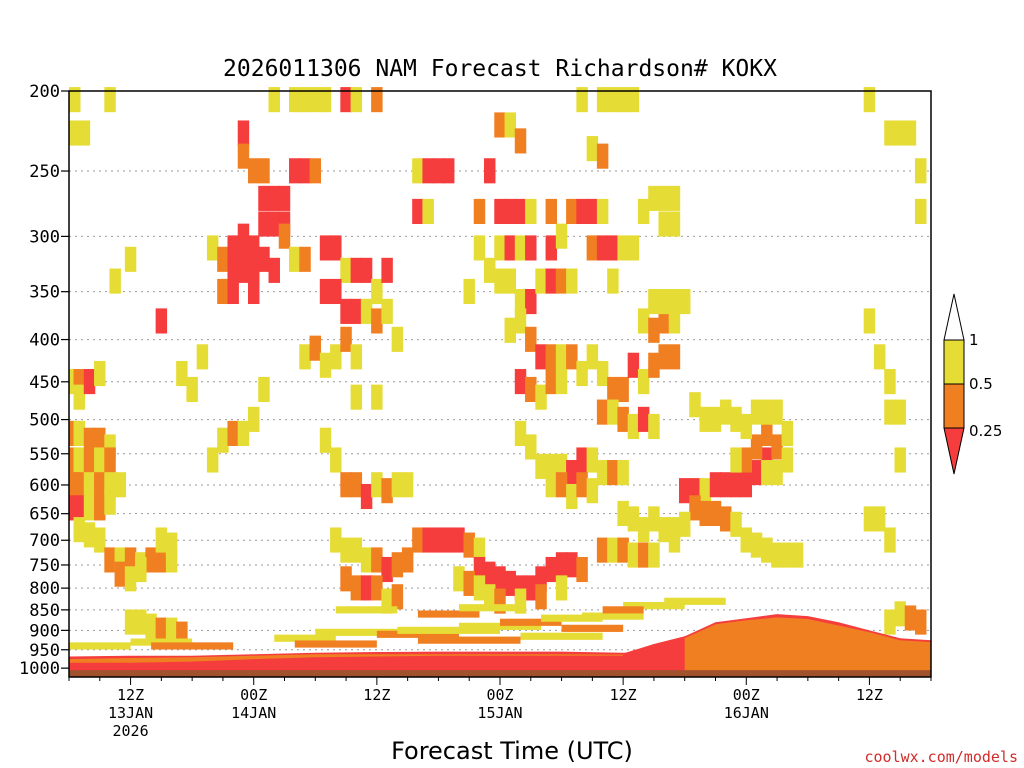 This screenshot has width=1024, height=768. Describe the element at coordinates (746, 713) in the screenshot. I see `x-tick-label-5-1: 16JAN` at that location.